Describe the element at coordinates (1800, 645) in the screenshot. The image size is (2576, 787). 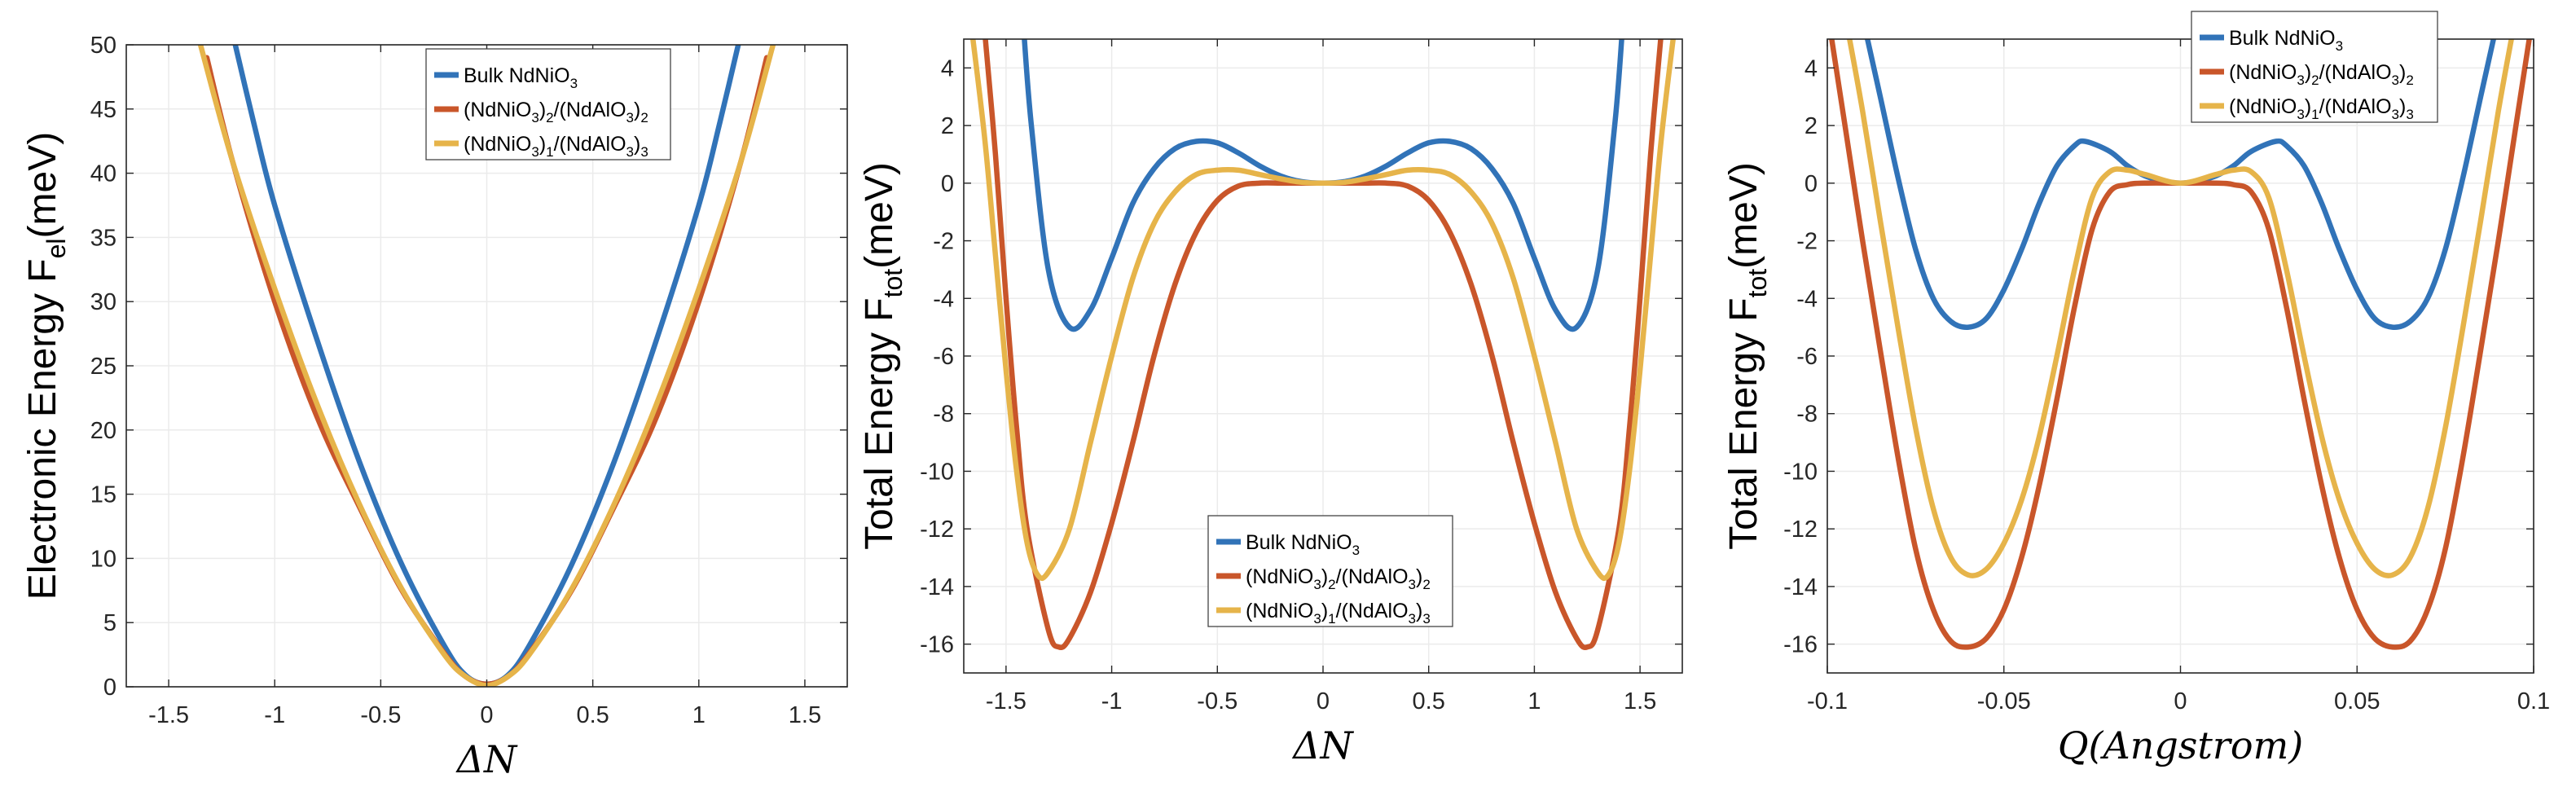
I see `y-tick-label: -16` at that location.